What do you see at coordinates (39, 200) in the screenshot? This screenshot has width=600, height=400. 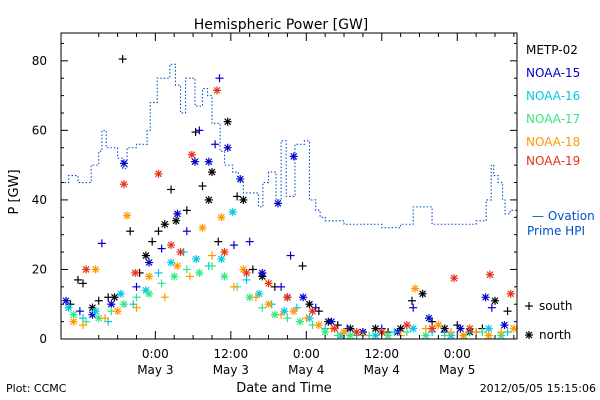 I see `y-tick-label: 40` at bounding box center [39, 200].